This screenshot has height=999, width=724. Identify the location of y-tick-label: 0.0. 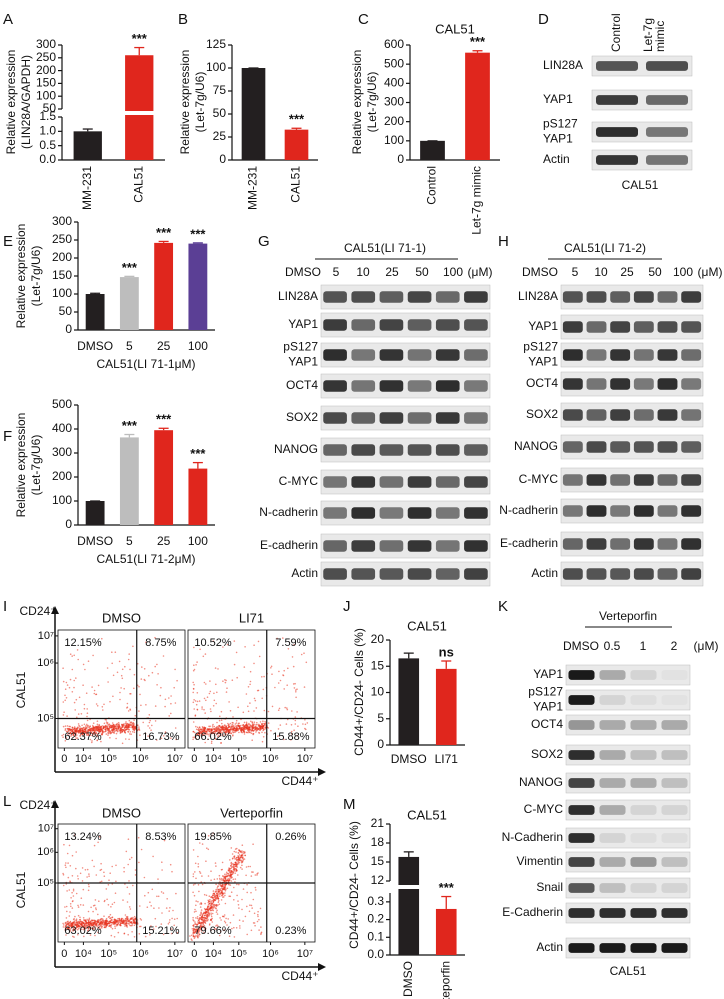
(47, 159).